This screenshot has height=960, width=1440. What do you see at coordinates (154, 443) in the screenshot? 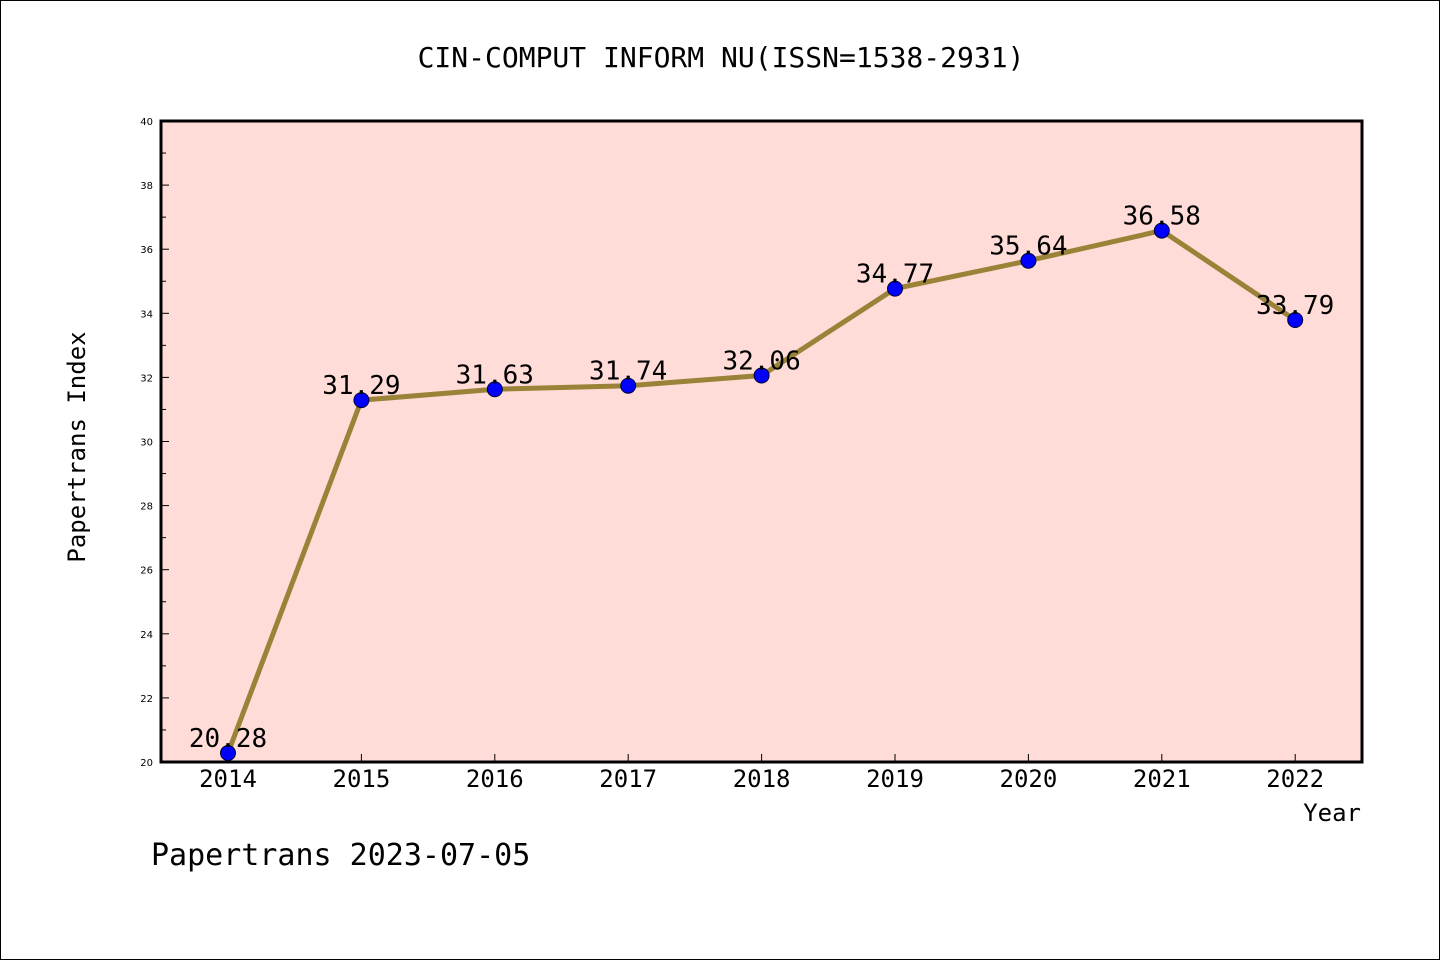
I see `y-axis: 20 22 24 26 28 30 32 34 36 38 40` at bounding box center [154, 443].